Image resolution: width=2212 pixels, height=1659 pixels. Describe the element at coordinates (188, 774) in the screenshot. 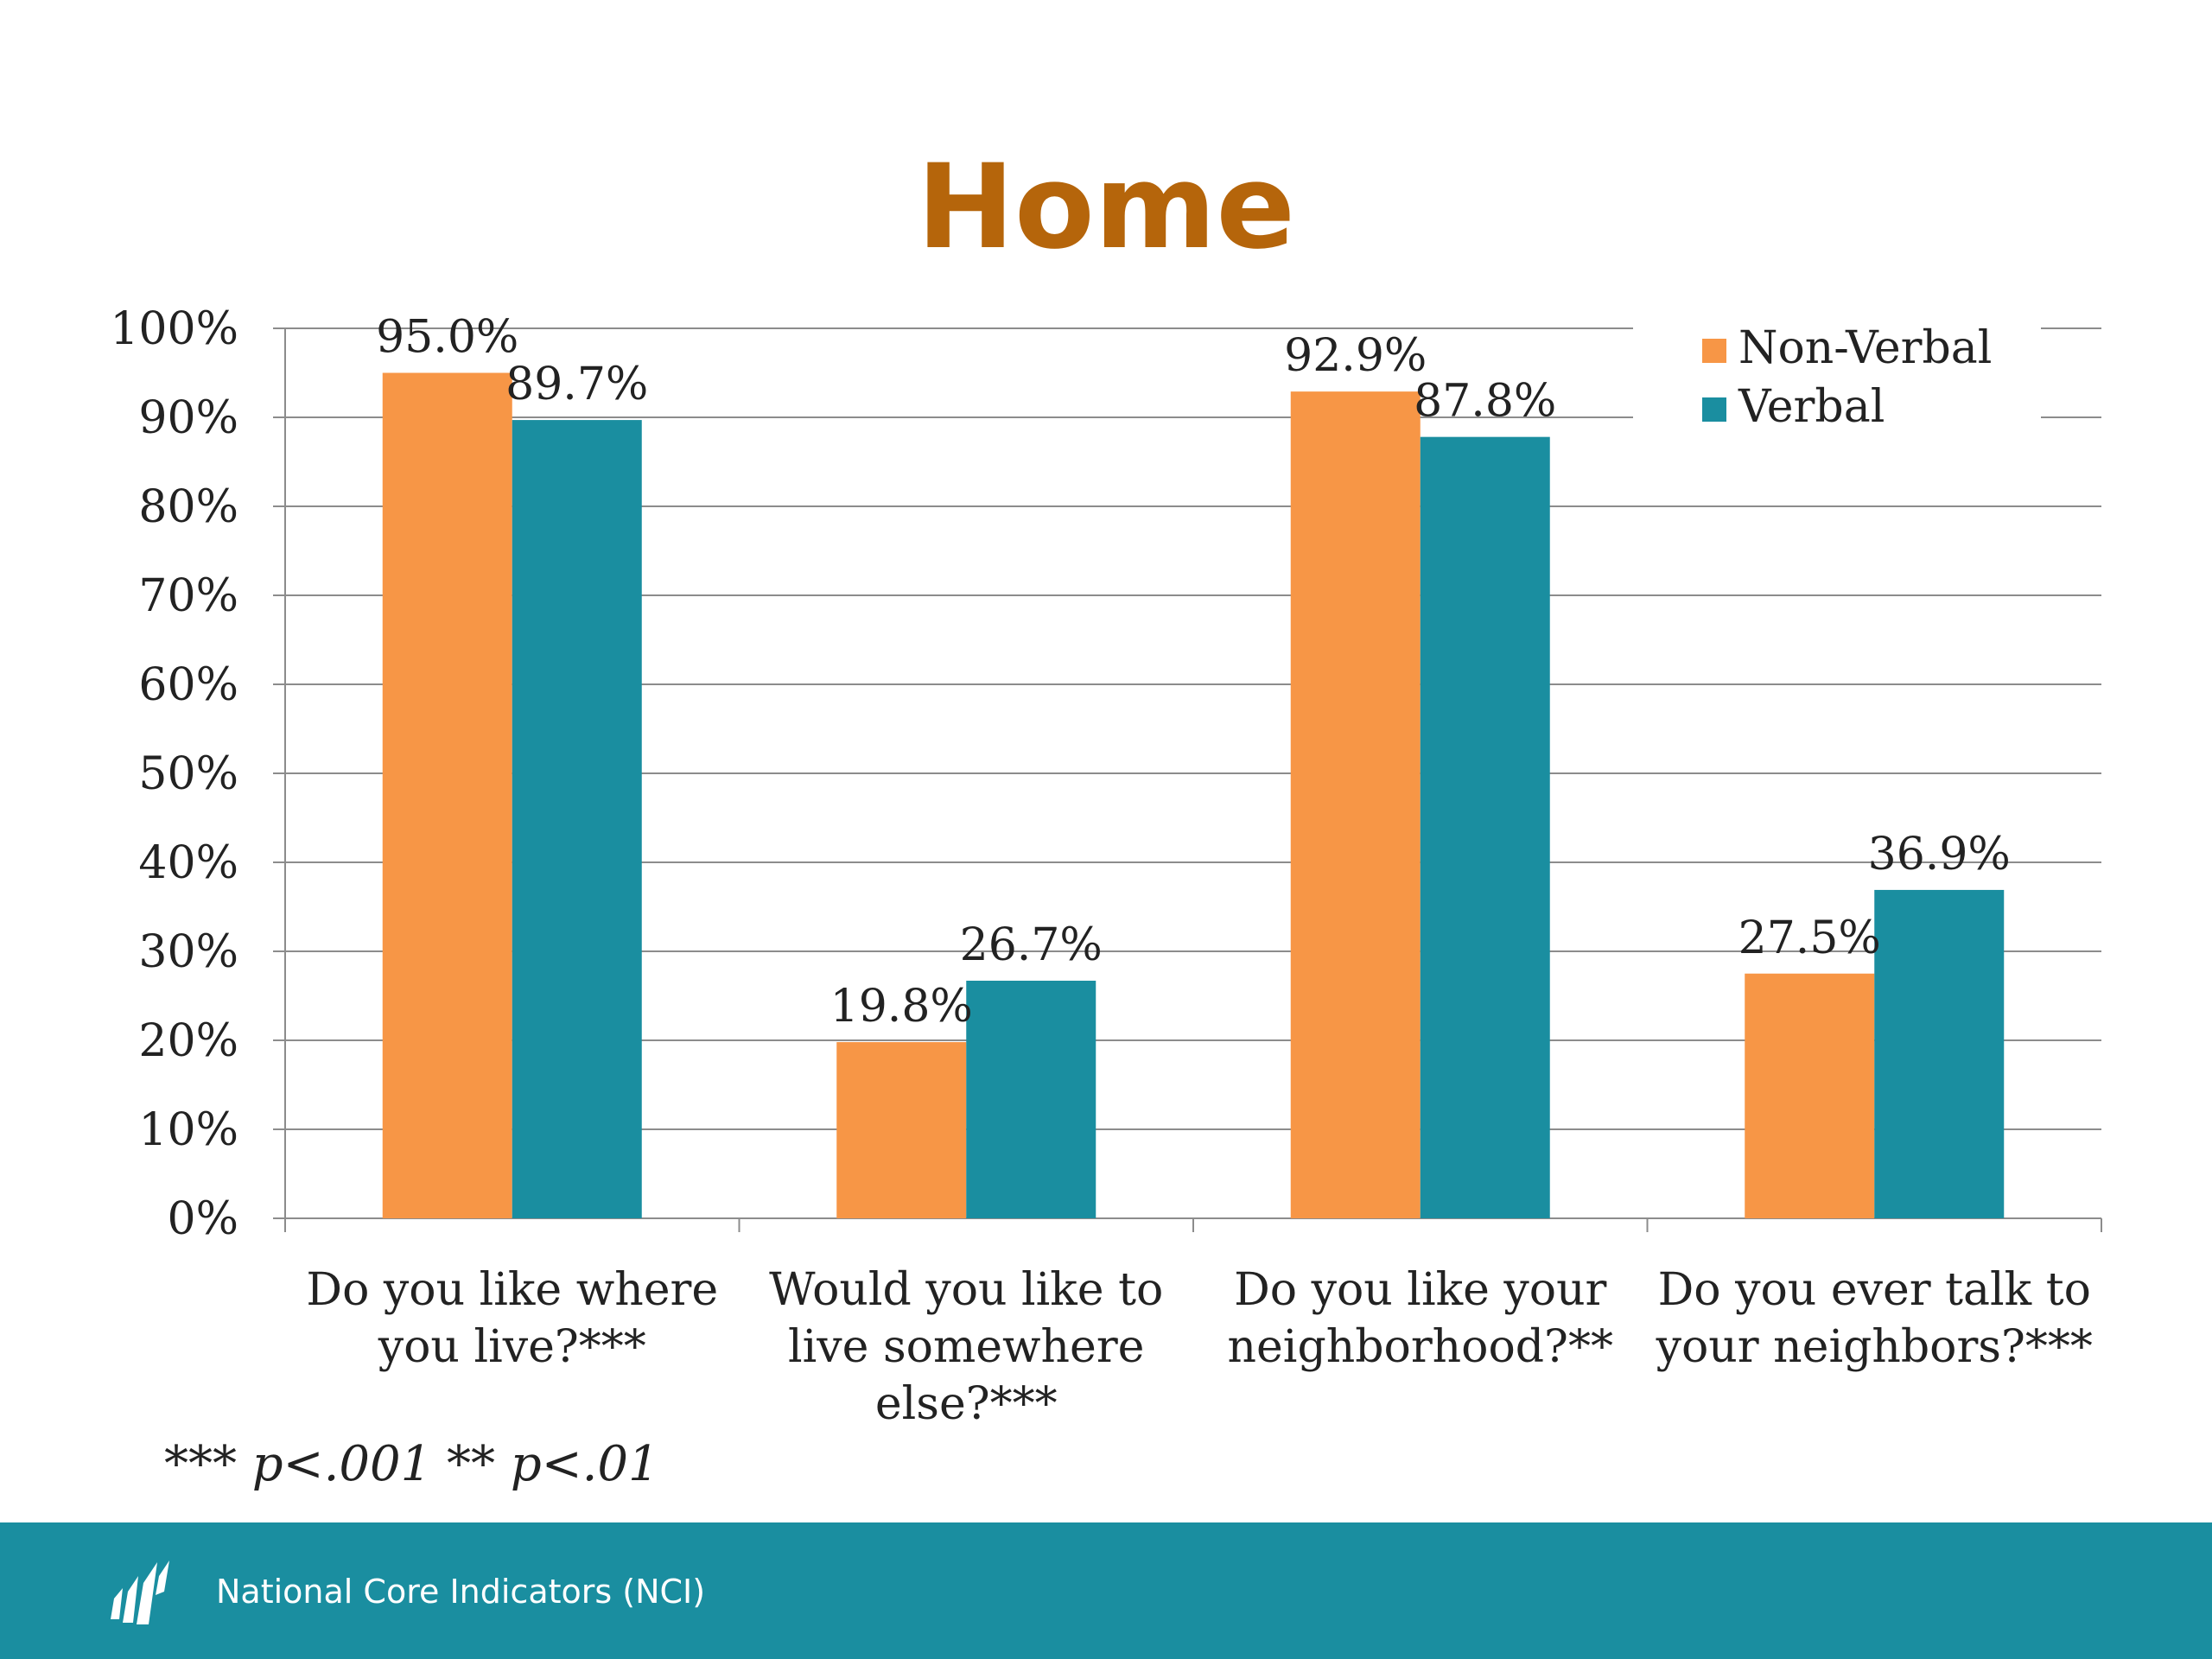

I see `y-tick-label: 50%` at that location.